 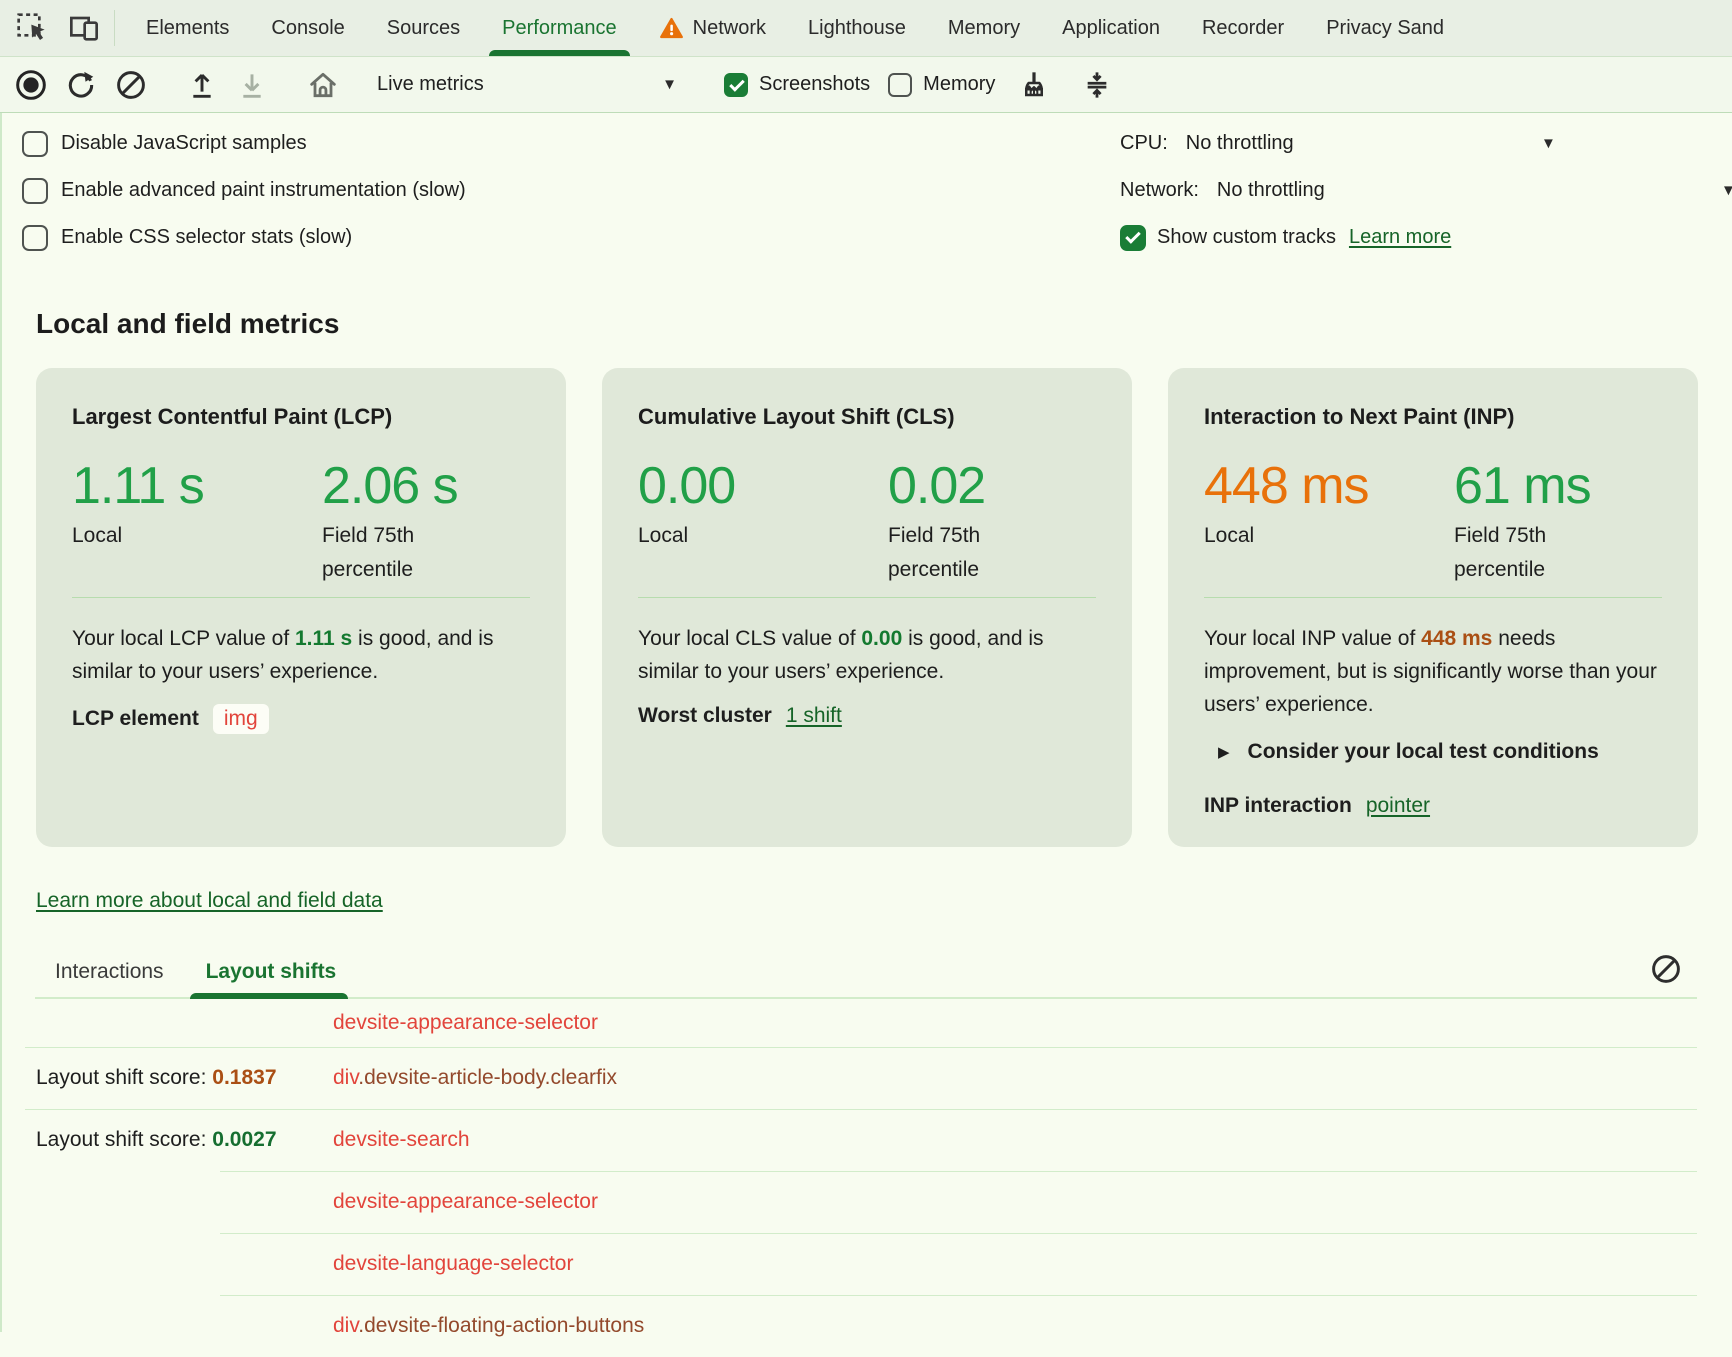 What do you see at coordinates (1, 722) in the screenshot?
I see `panel-left-border` at bounding box center [1, 722].